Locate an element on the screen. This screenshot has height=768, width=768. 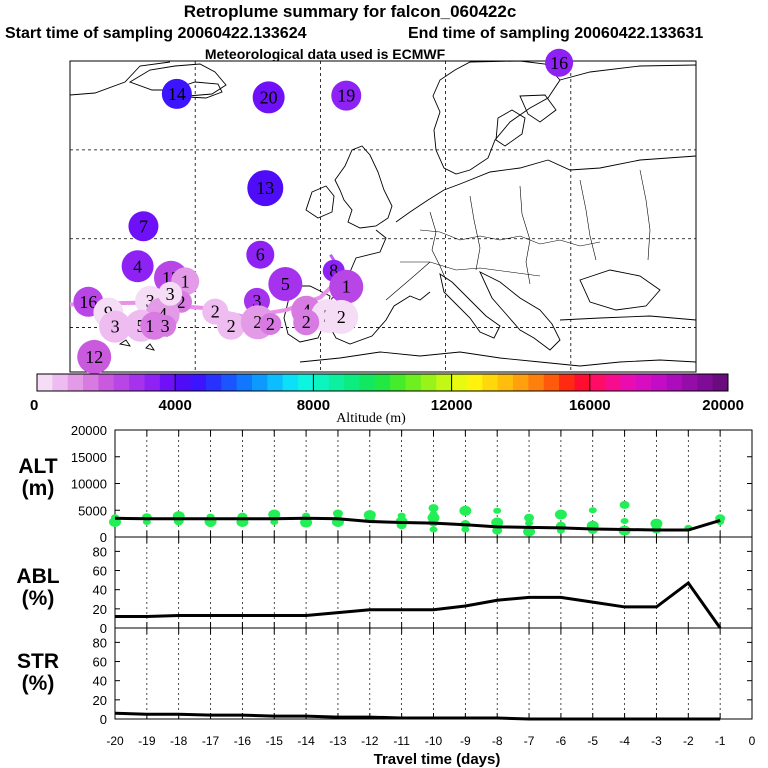
y-tick-label: 60 is located at coordinates (100, 571).